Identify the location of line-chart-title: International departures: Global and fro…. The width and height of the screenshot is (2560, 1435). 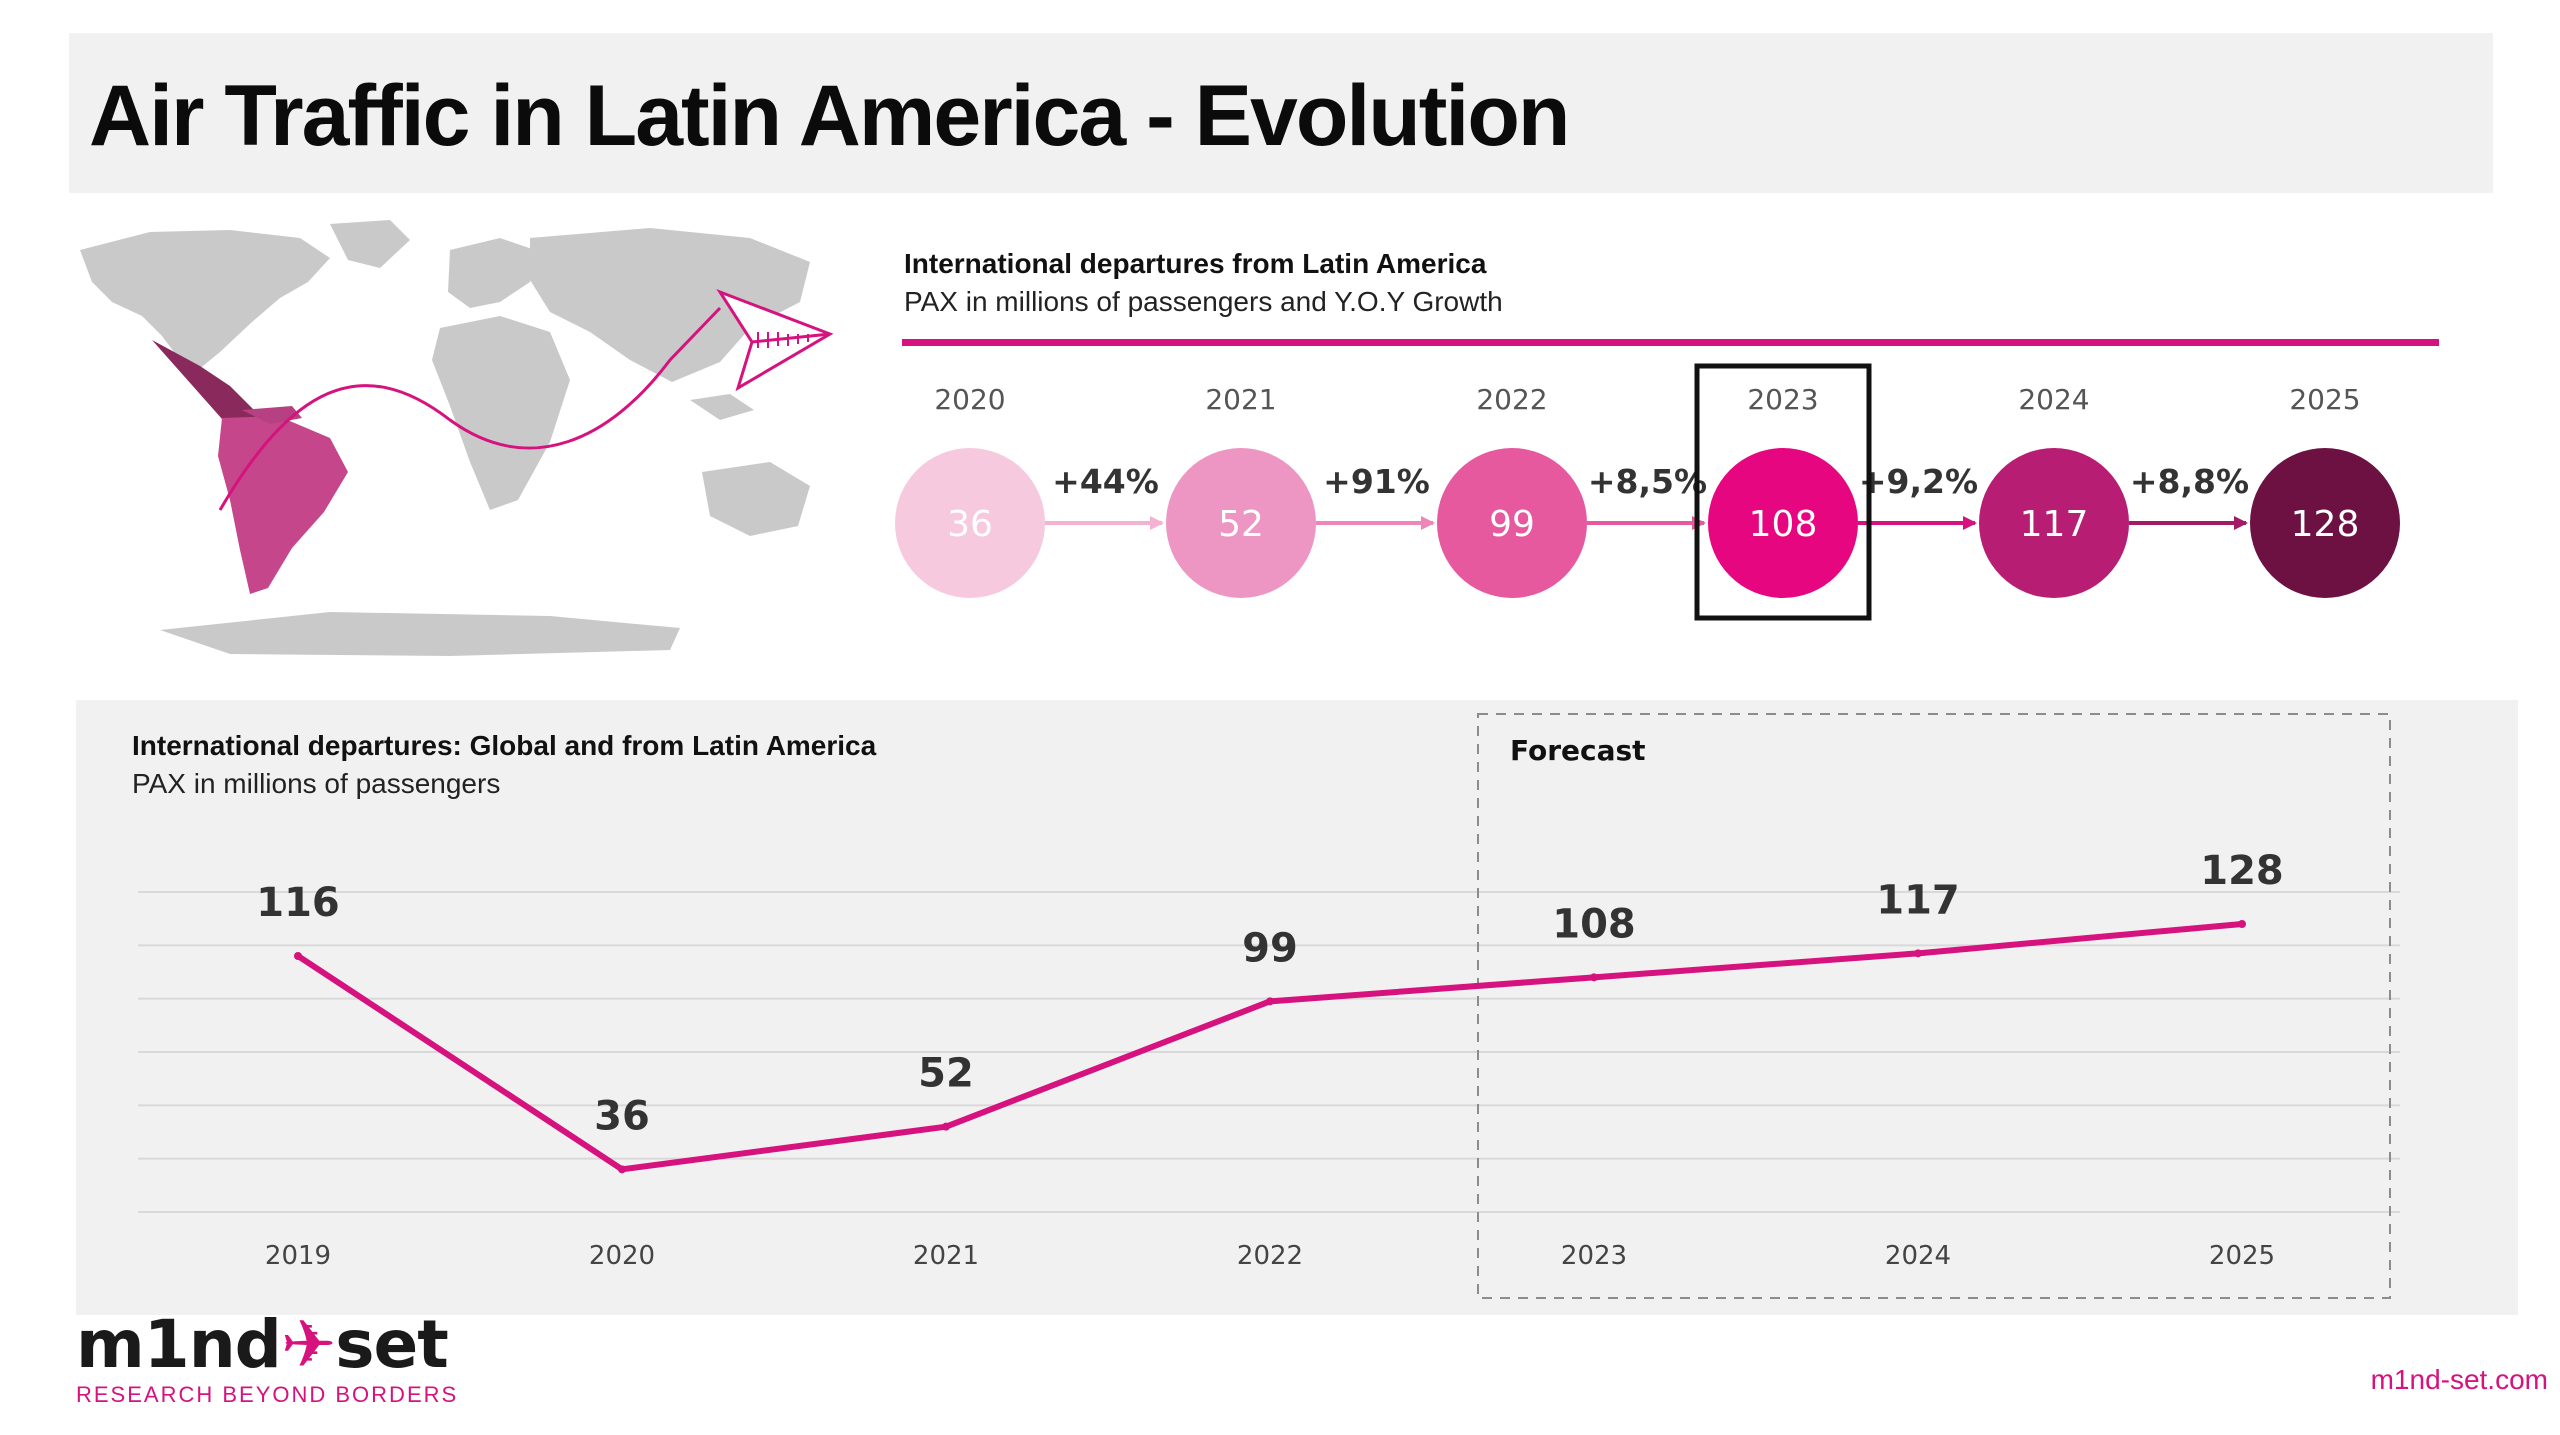
(504, 745).